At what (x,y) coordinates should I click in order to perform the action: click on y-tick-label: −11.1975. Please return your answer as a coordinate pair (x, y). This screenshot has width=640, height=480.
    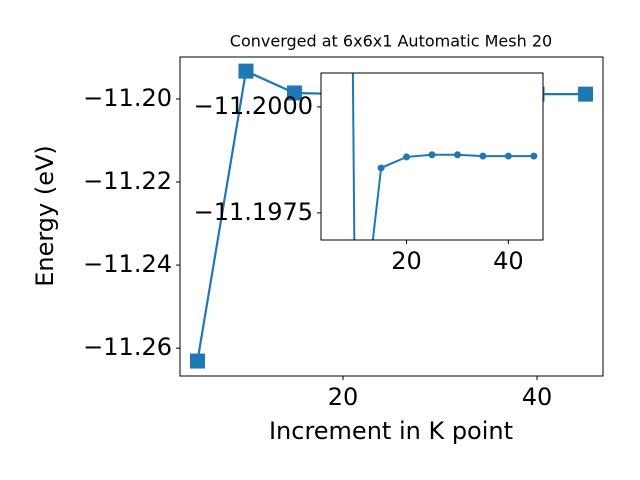
    Looking at the image, I should click on (253, 212).